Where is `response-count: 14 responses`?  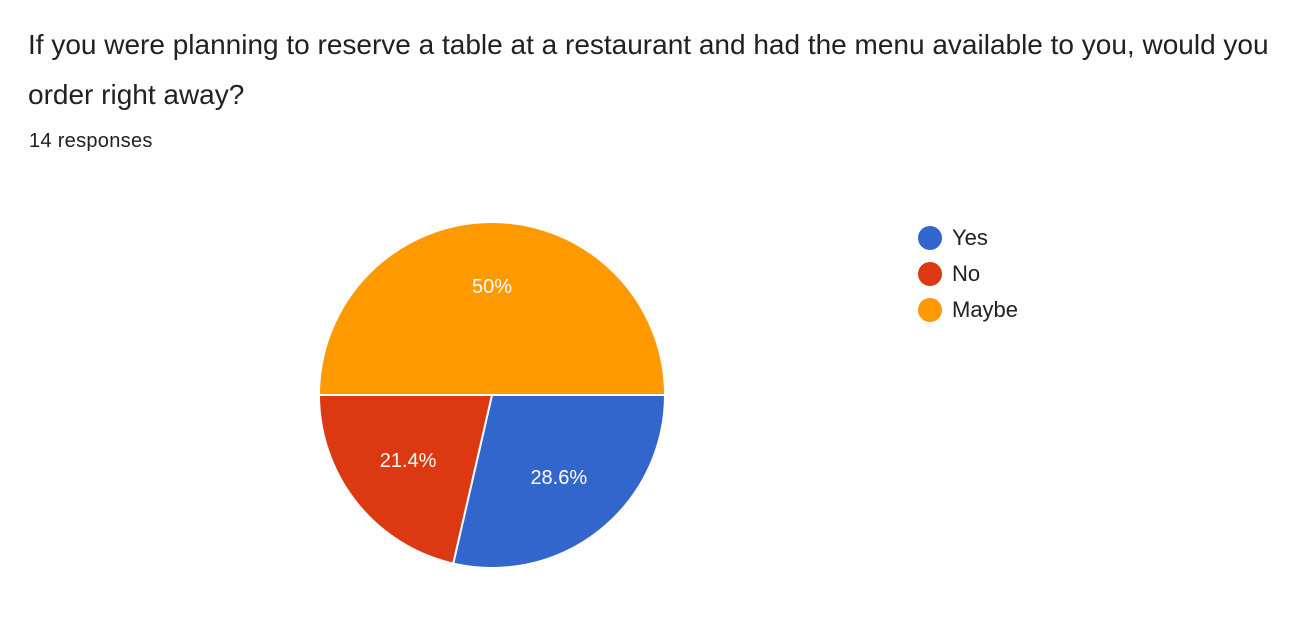
response-count: 14 responses is located at coordinates (91, 141).